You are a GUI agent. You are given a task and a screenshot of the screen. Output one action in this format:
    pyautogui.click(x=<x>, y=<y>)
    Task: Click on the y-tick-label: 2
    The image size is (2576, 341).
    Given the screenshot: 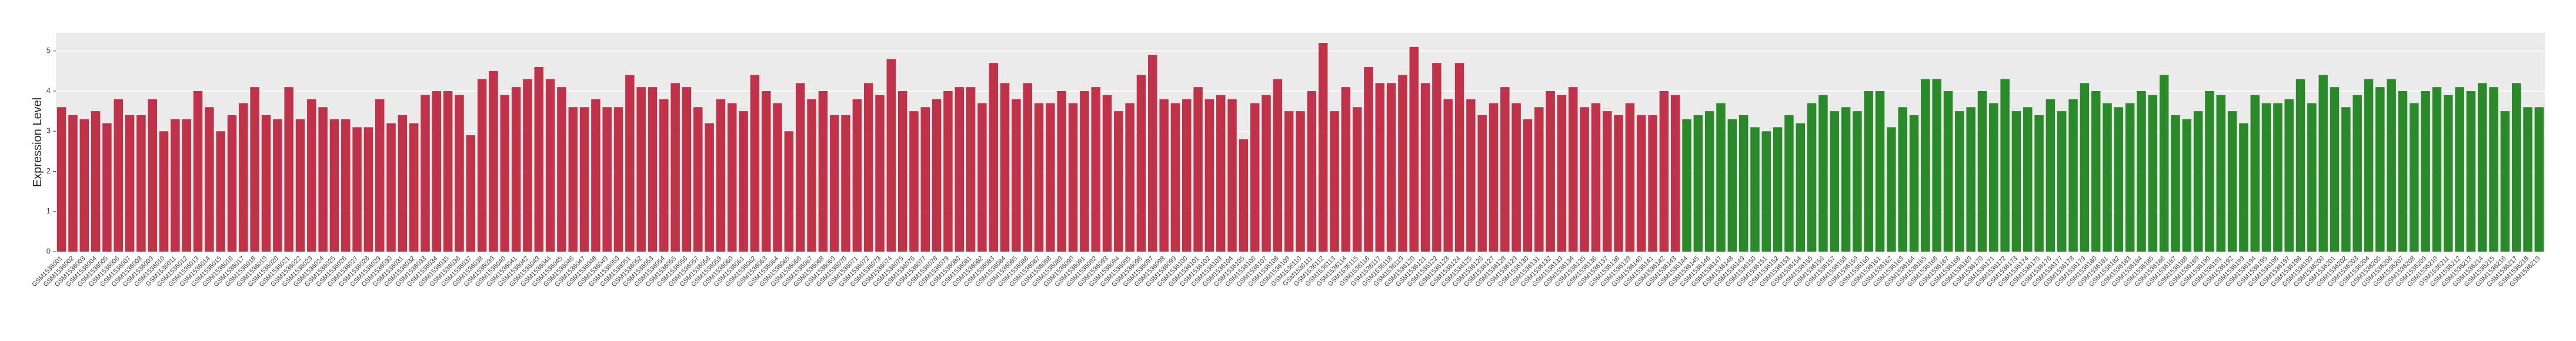 What is the action you would take?
    pyautogui.click(x=48, y=170)
    